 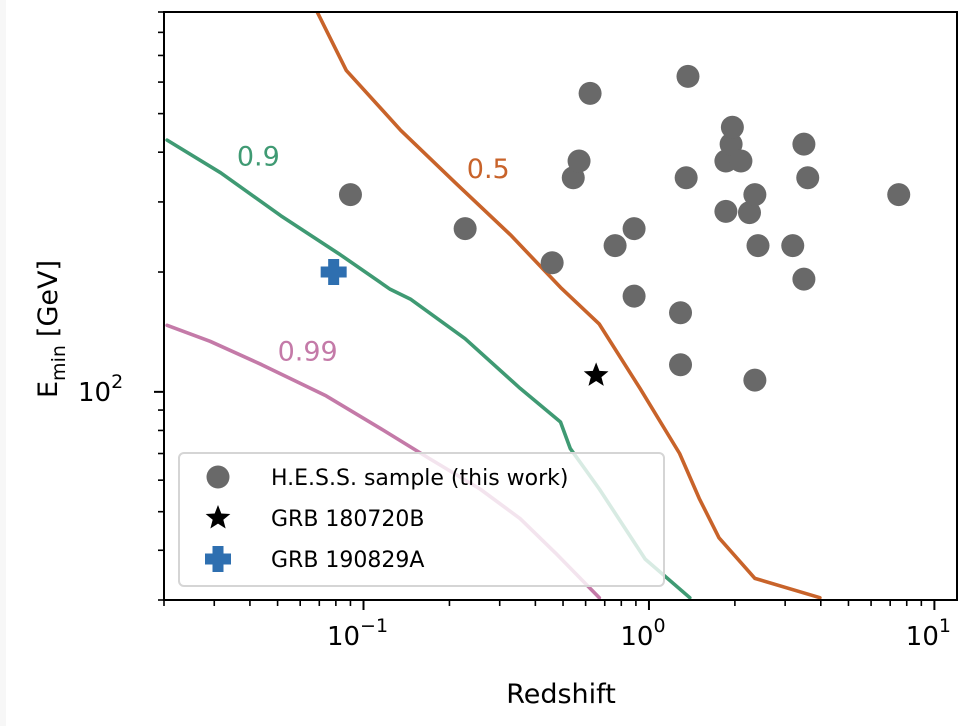 What do you see at coordinates (258, 157) in the screenshot?
I see `contour-label-0p9: 0.9` at bounding box center [258, 157].